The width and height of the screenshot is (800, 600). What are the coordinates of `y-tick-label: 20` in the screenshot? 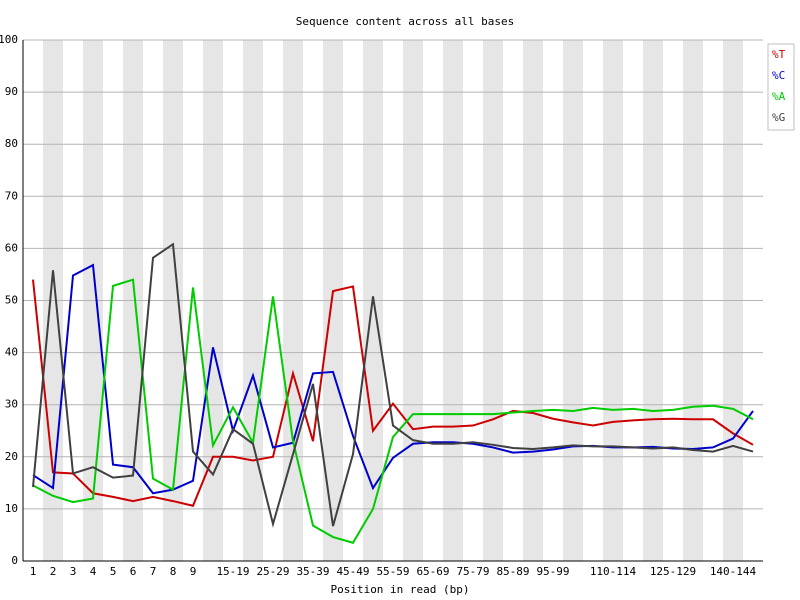 It's located at (11, 456).